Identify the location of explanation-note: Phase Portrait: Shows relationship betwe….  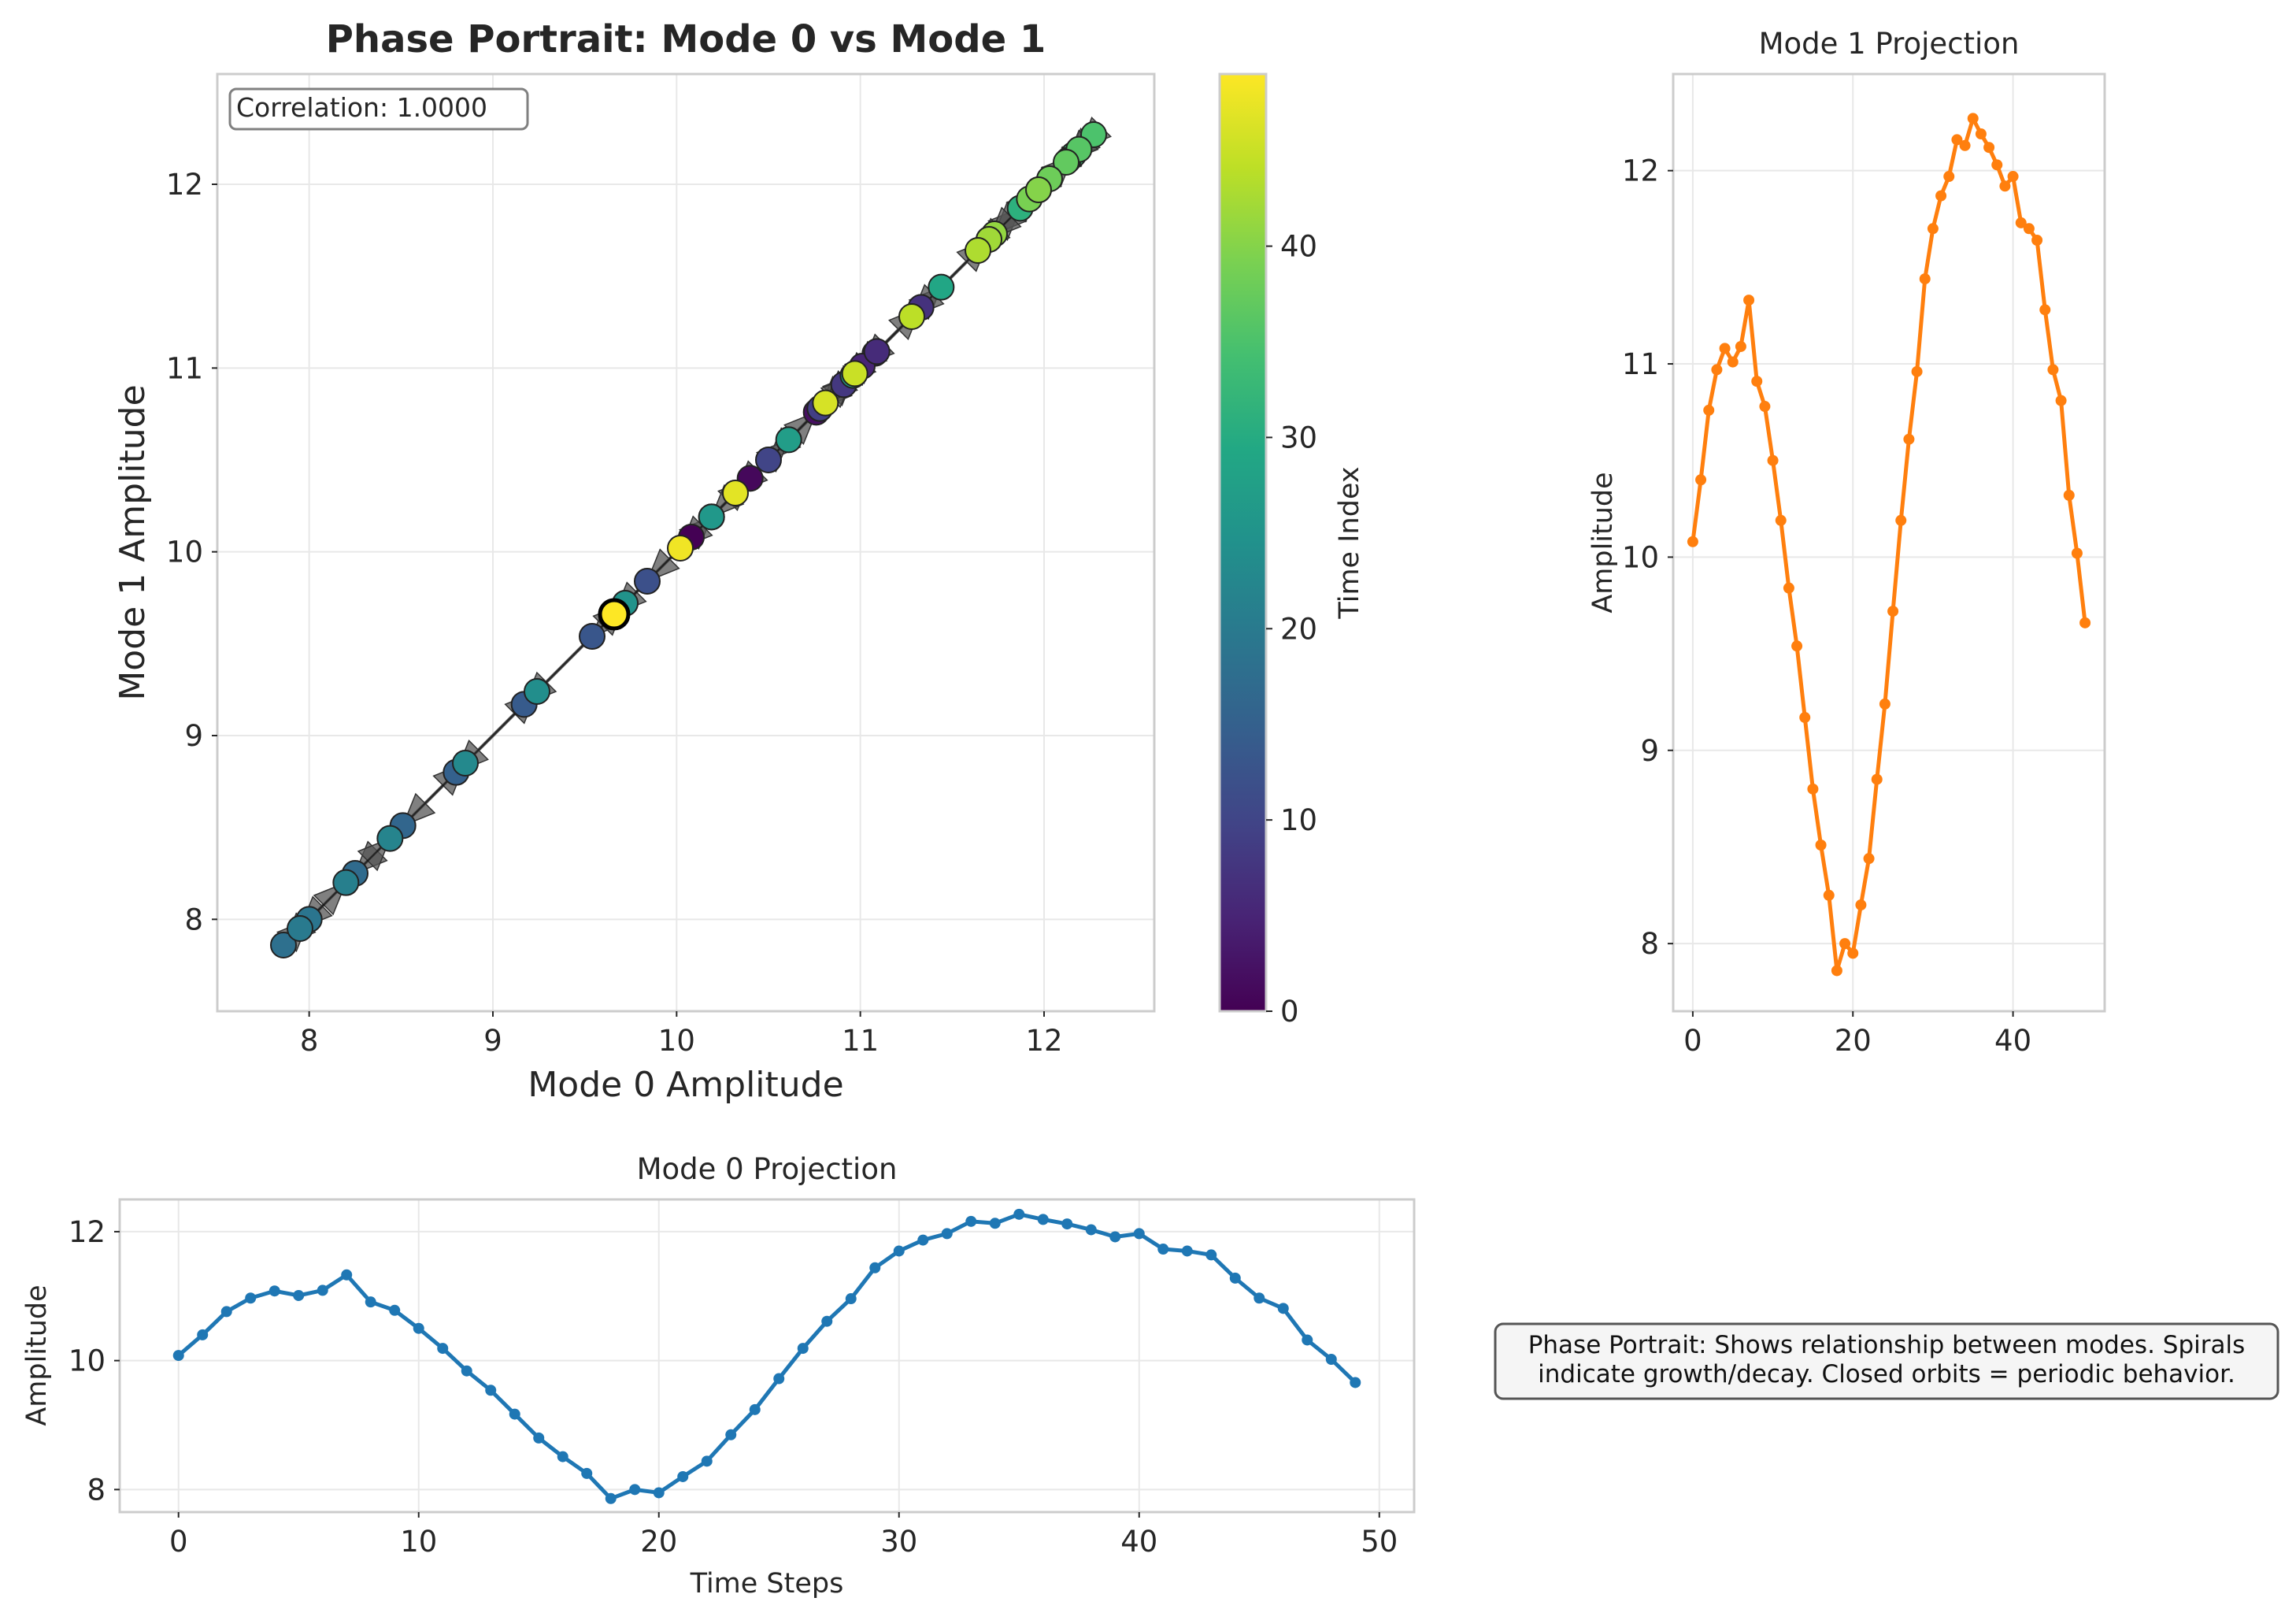
(1886, 1361).